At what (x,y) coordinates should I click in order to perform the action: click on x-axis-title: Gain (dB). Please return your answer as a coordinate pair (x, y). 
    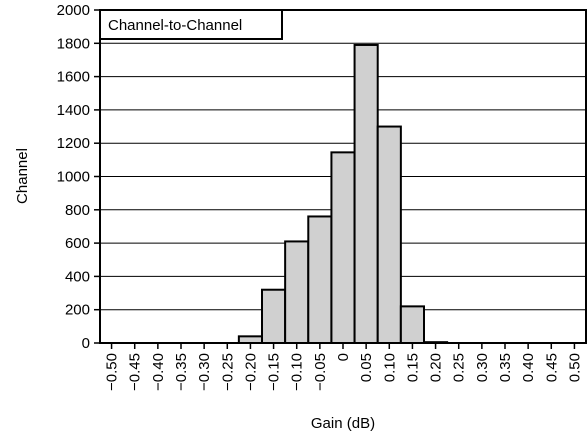
    Looking at the image, I should click on (343, 423).